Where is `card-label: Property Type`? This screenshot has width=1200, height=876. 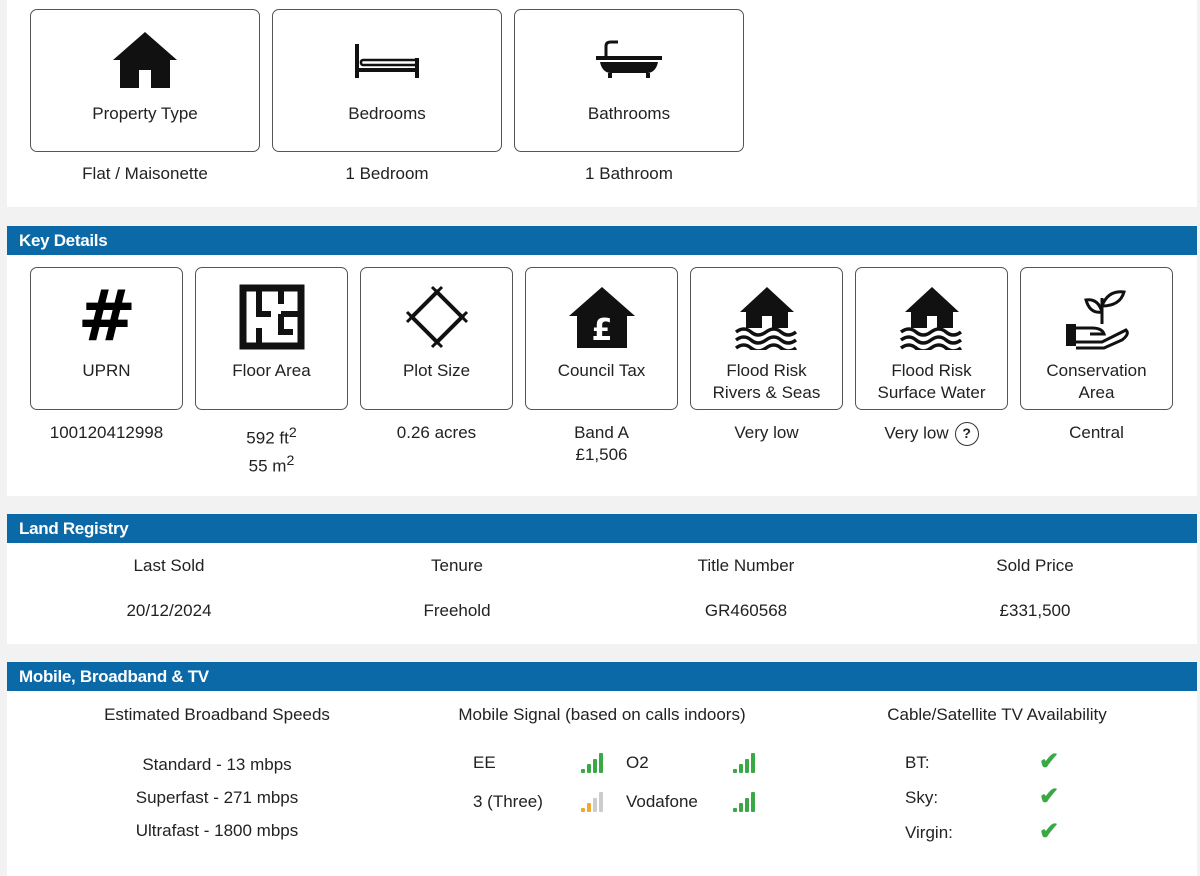 card-label: Property Type is located at coordinates (145, 113).